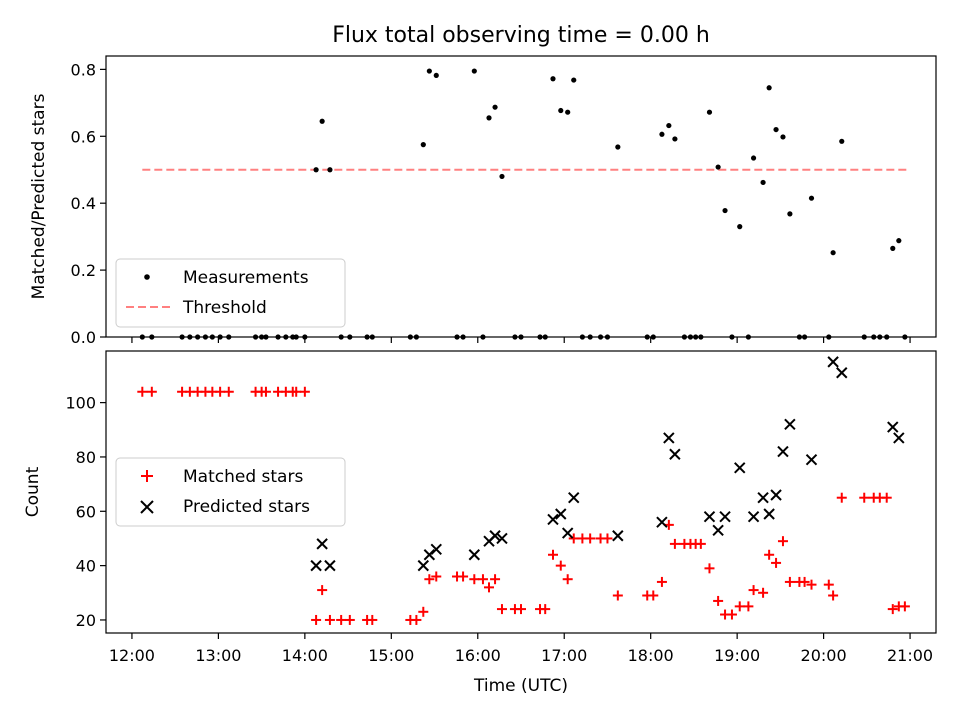 The image size is (960, 720). Describe the element at coordinates (86, 566) in the screenshot. I see `count-y-tick-label: 40` at that location.